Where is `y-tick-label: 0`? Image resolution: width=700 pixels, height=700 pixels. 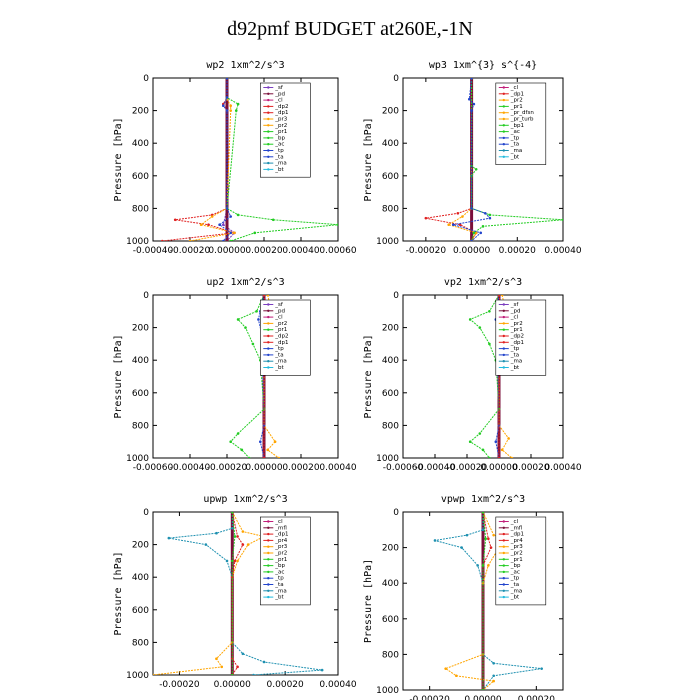
y-tick-label: 0 is located at coordinates (146, 296).